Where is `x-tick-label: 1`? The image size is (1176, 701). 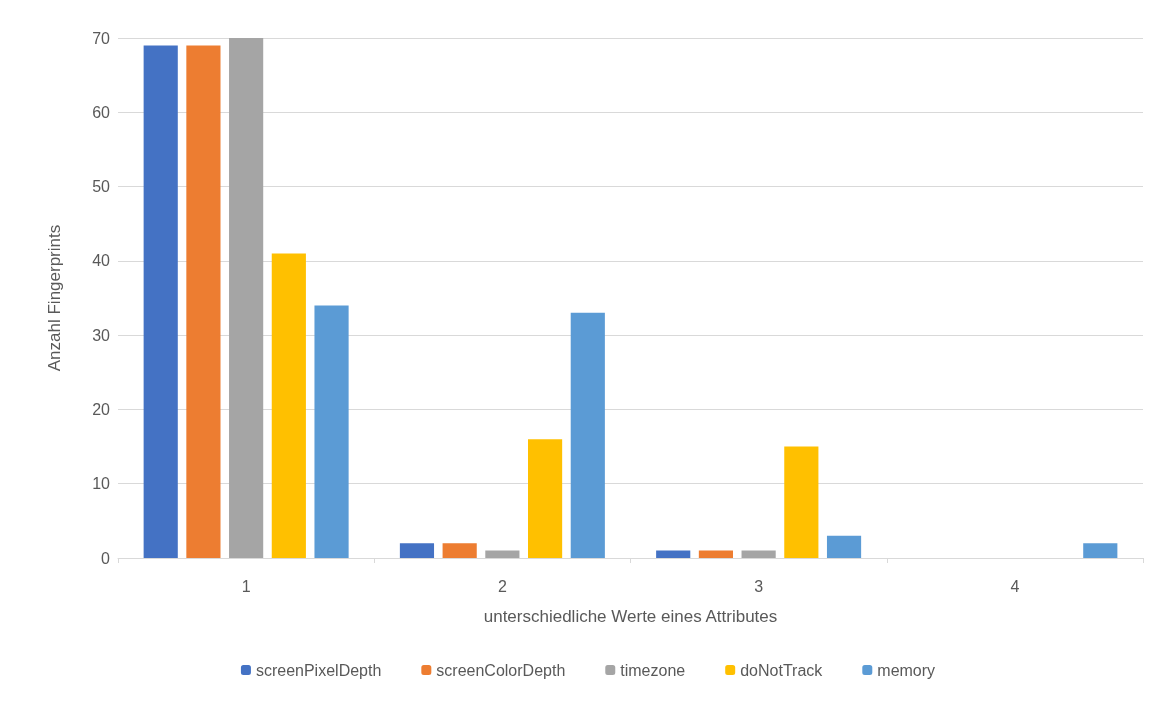 x-tick-label: 1 is located at coordinates (246, 586).